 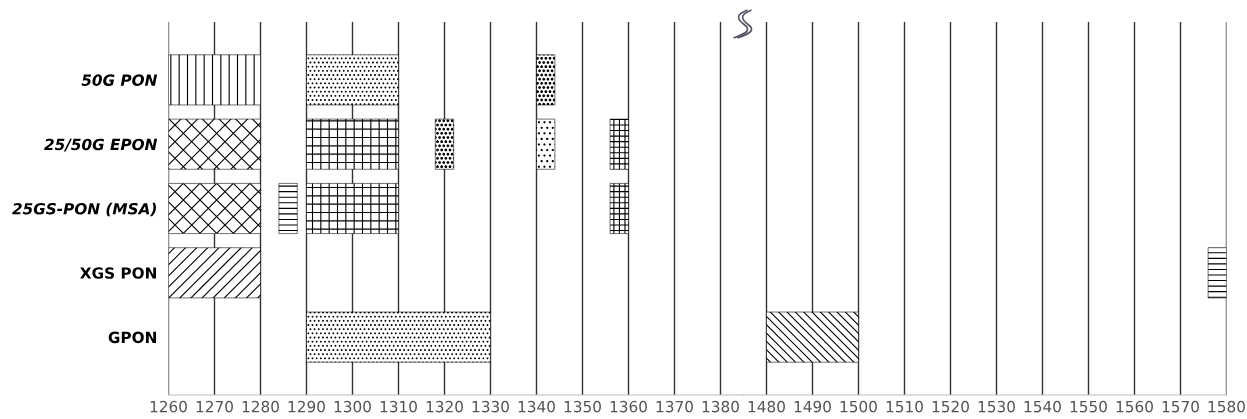 I want to click on x-tick-label: 1270, so click(x=214, y=406).